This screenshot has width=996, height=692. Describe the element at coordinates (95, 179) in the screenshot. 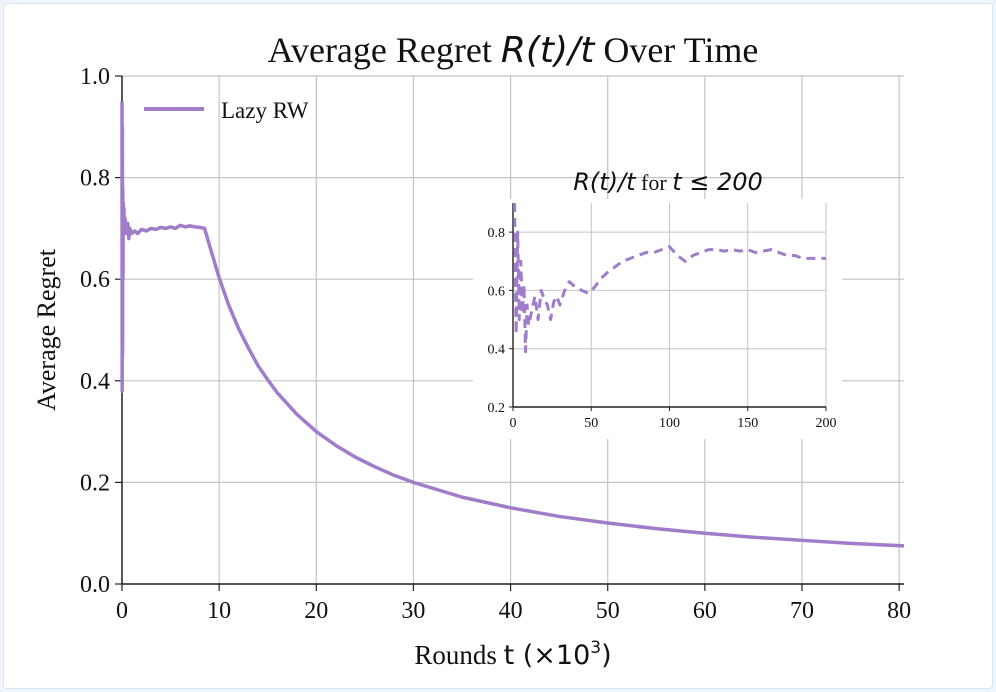

I see `main-ytick-label: 0.8` at that location.